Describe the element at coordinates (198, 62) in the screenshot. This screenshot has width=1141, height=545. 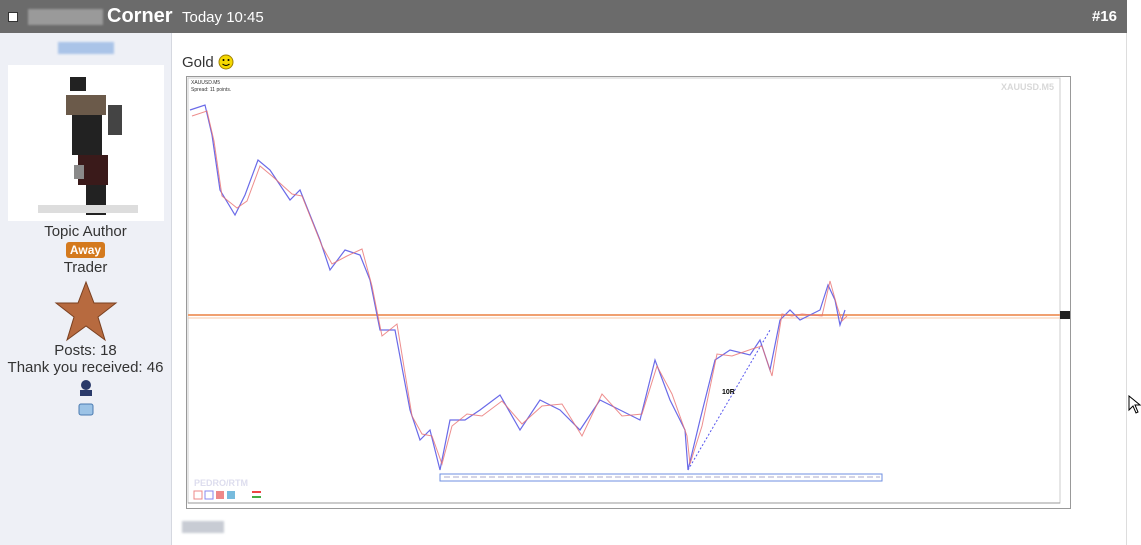
I see `post-body: Gold` at that location.